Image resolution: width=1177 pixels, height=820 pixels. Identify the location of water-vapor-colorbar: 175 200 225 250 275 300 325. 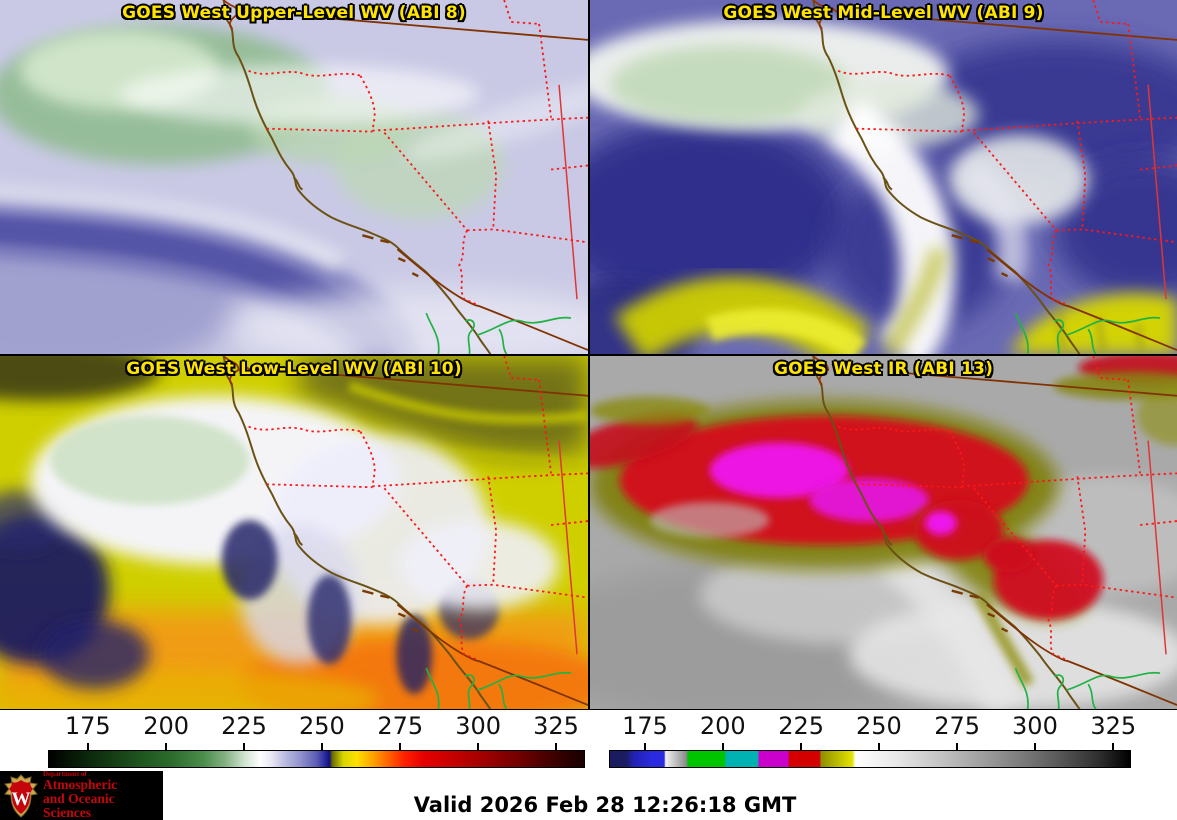
(316, 741).